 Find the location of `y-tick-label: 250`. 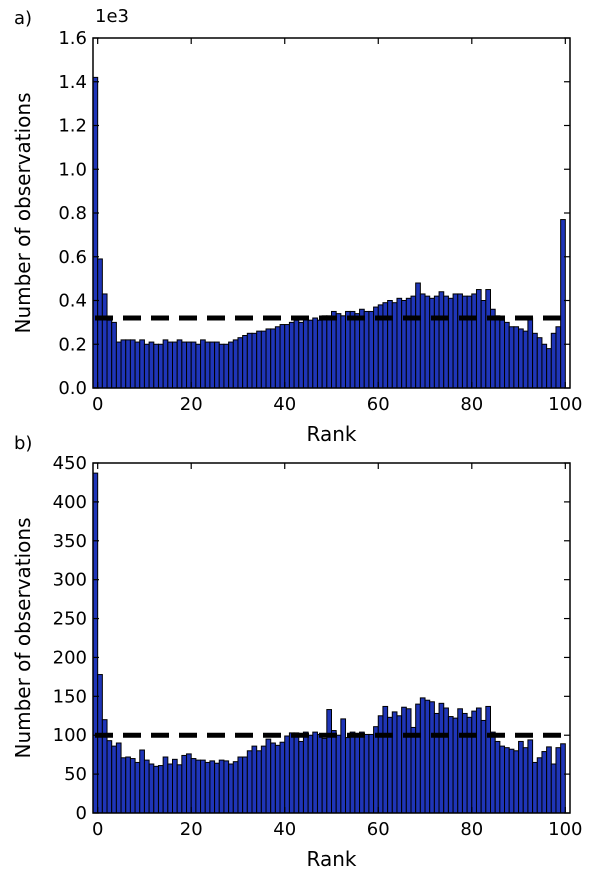

y-tick-label: 250 is located at coordinates (70, 619).